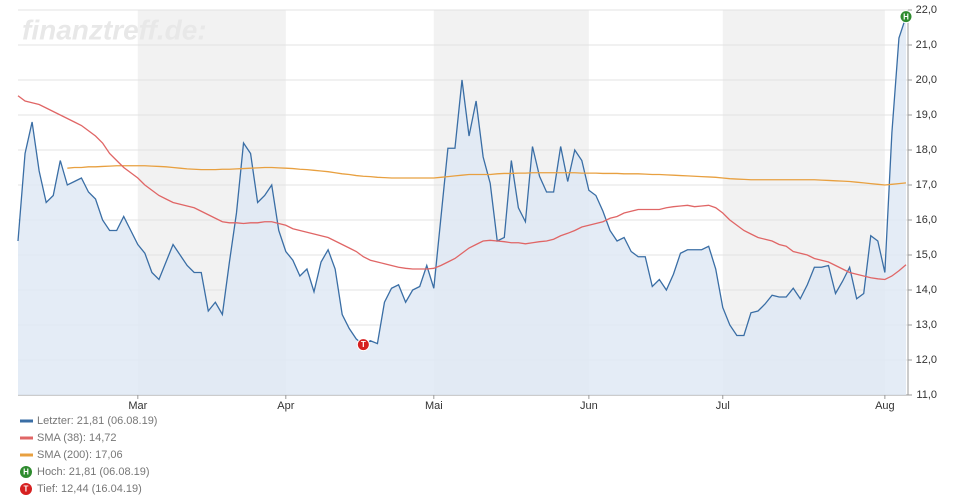  I want to click on marker-label: H, so click(906, 16).